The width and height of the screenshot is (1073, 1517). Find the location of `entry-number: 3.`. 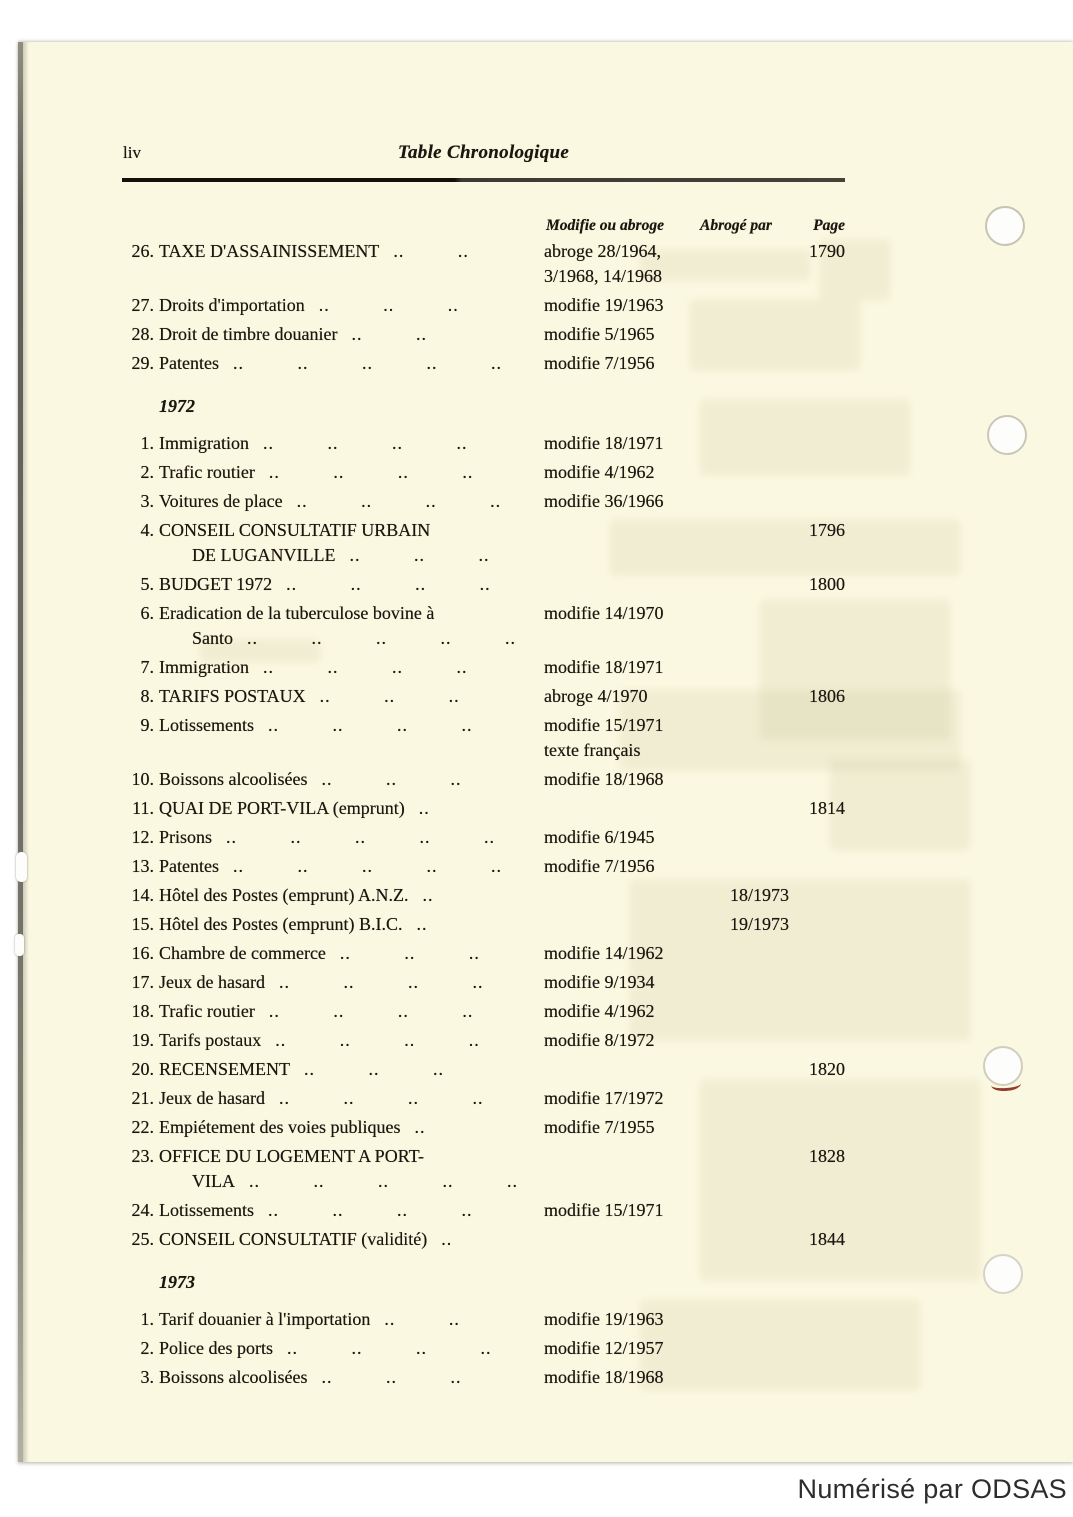

entry-number: 3. is located at coordinates (147, 501).